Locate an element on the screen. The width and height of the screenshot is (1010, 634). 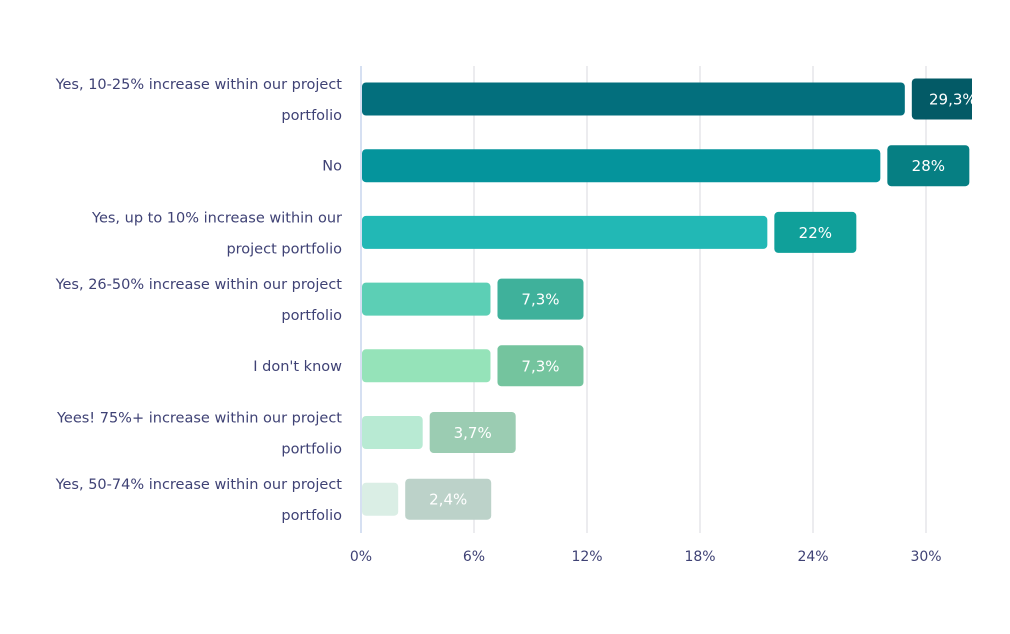
x-tick-label: 6% is located at coordinates (474, 557).